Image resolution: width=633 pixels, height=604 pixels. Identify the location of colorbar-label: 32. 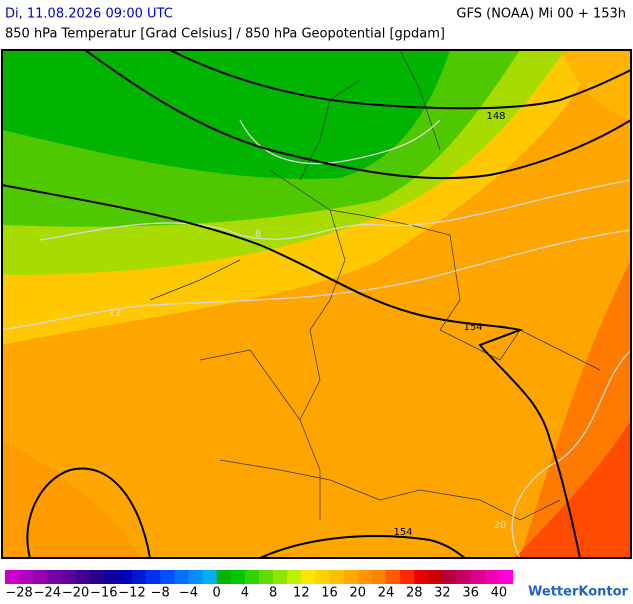
(442, 593).